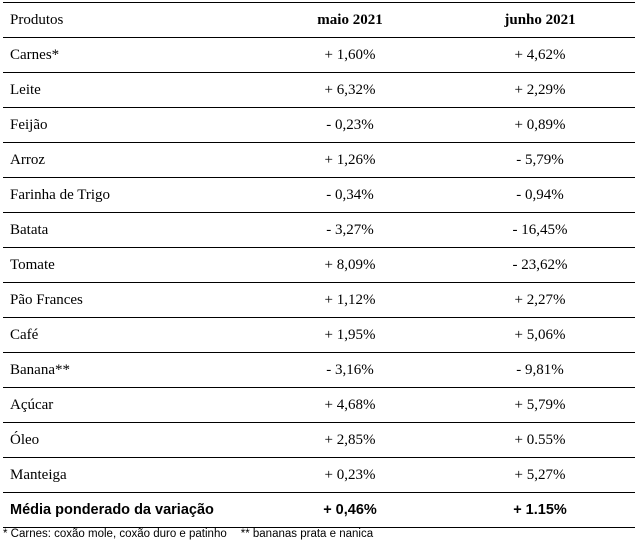  Describe the element at coordinates (350, 90) in the screenshot. I see `may-value-cell: + 6,32%` at that location.